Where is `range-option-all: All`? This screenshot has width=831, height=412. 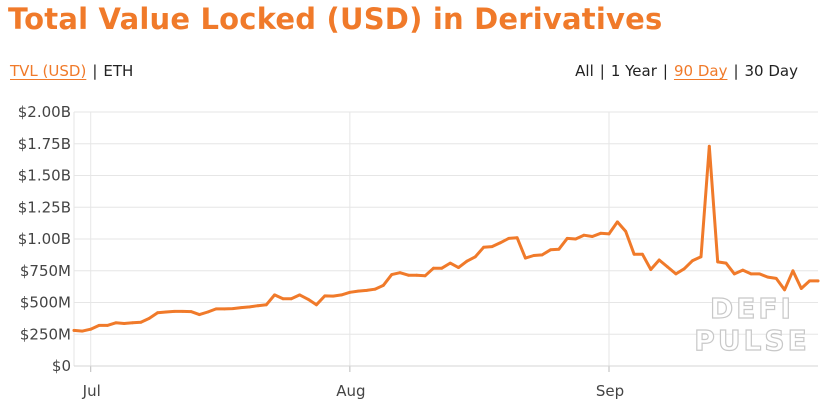 range-option-all: All is located at coordinates (584, 71).